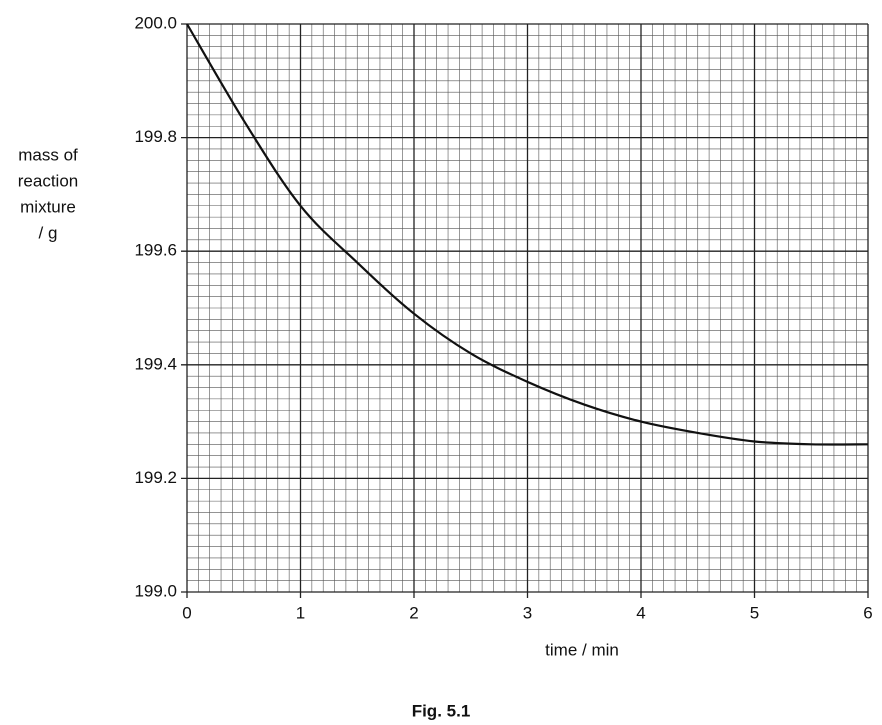 This screenshot has height=725, width=882. Describe the element at coordinates (640, 612) in the screenshot. I see `x-tick-label: 4` at that location.